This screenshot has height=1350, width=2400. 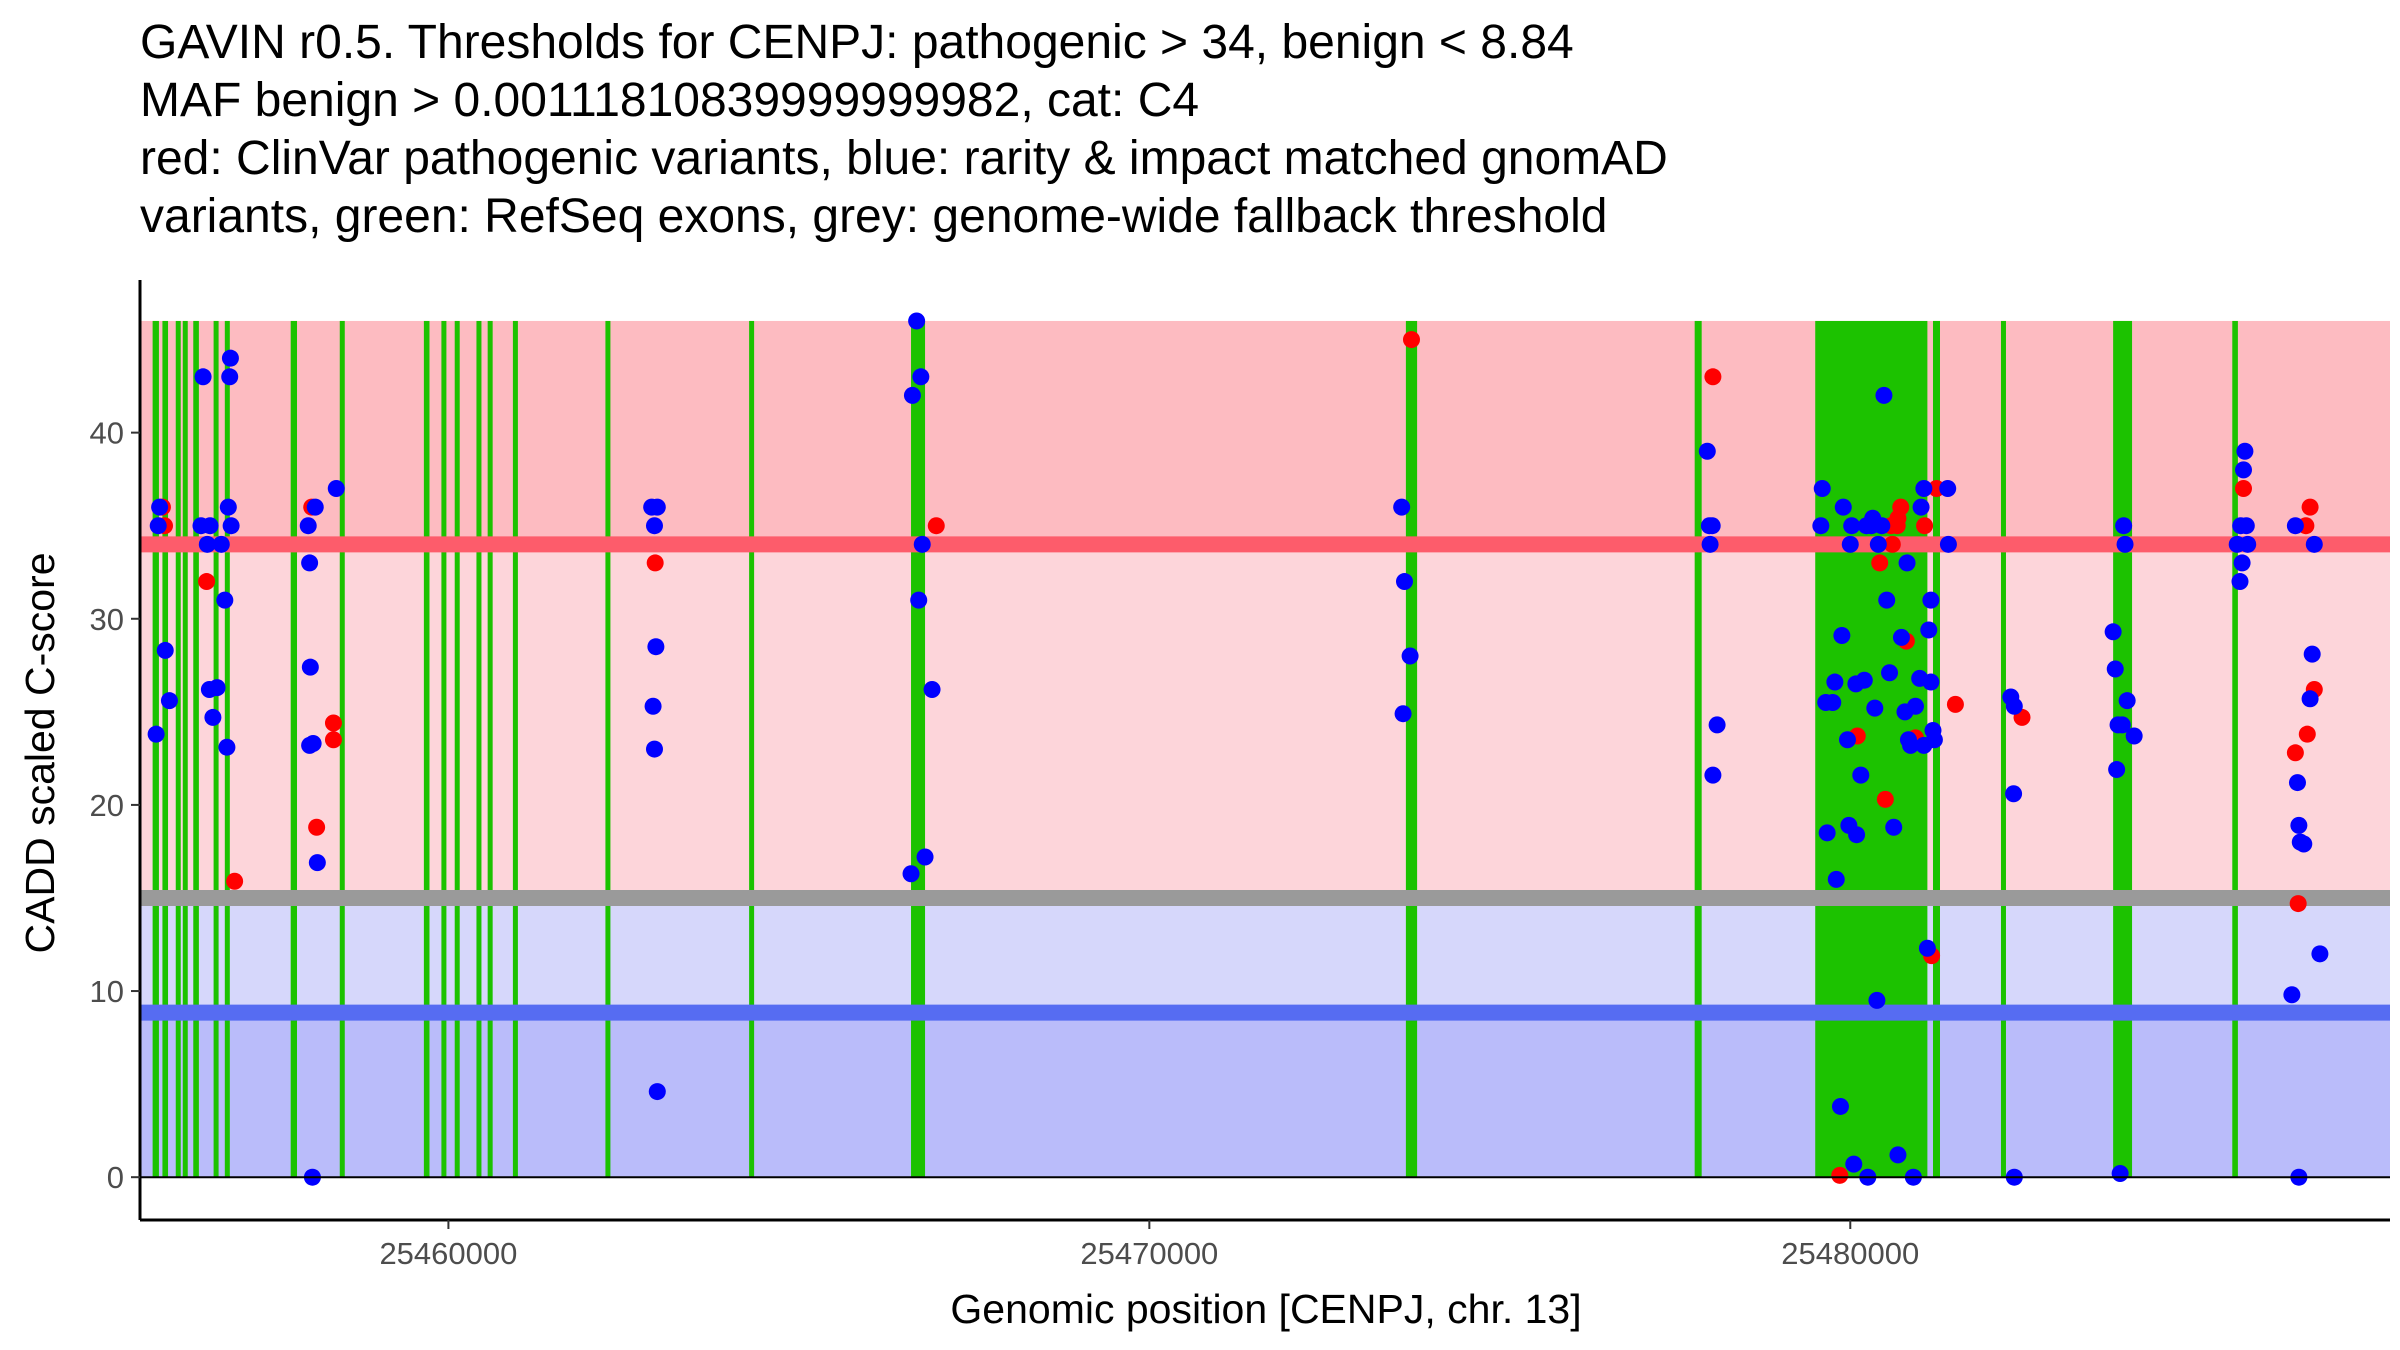 I want to click on x-tick-label: 25480000, so click(x=1850, y=1253).